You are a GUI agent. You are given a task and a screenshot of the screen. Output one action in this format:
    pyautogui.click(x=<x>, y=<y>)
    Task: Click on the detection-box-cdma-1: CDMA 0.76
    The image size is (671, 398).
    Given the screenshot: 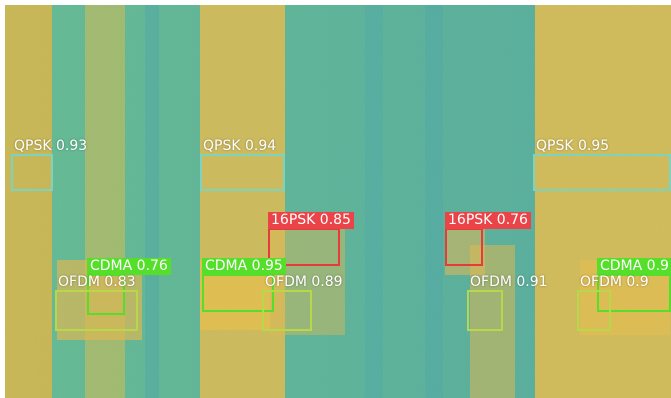 What is the action you would take?
    pyautogui.click(x=129, y=286)
    